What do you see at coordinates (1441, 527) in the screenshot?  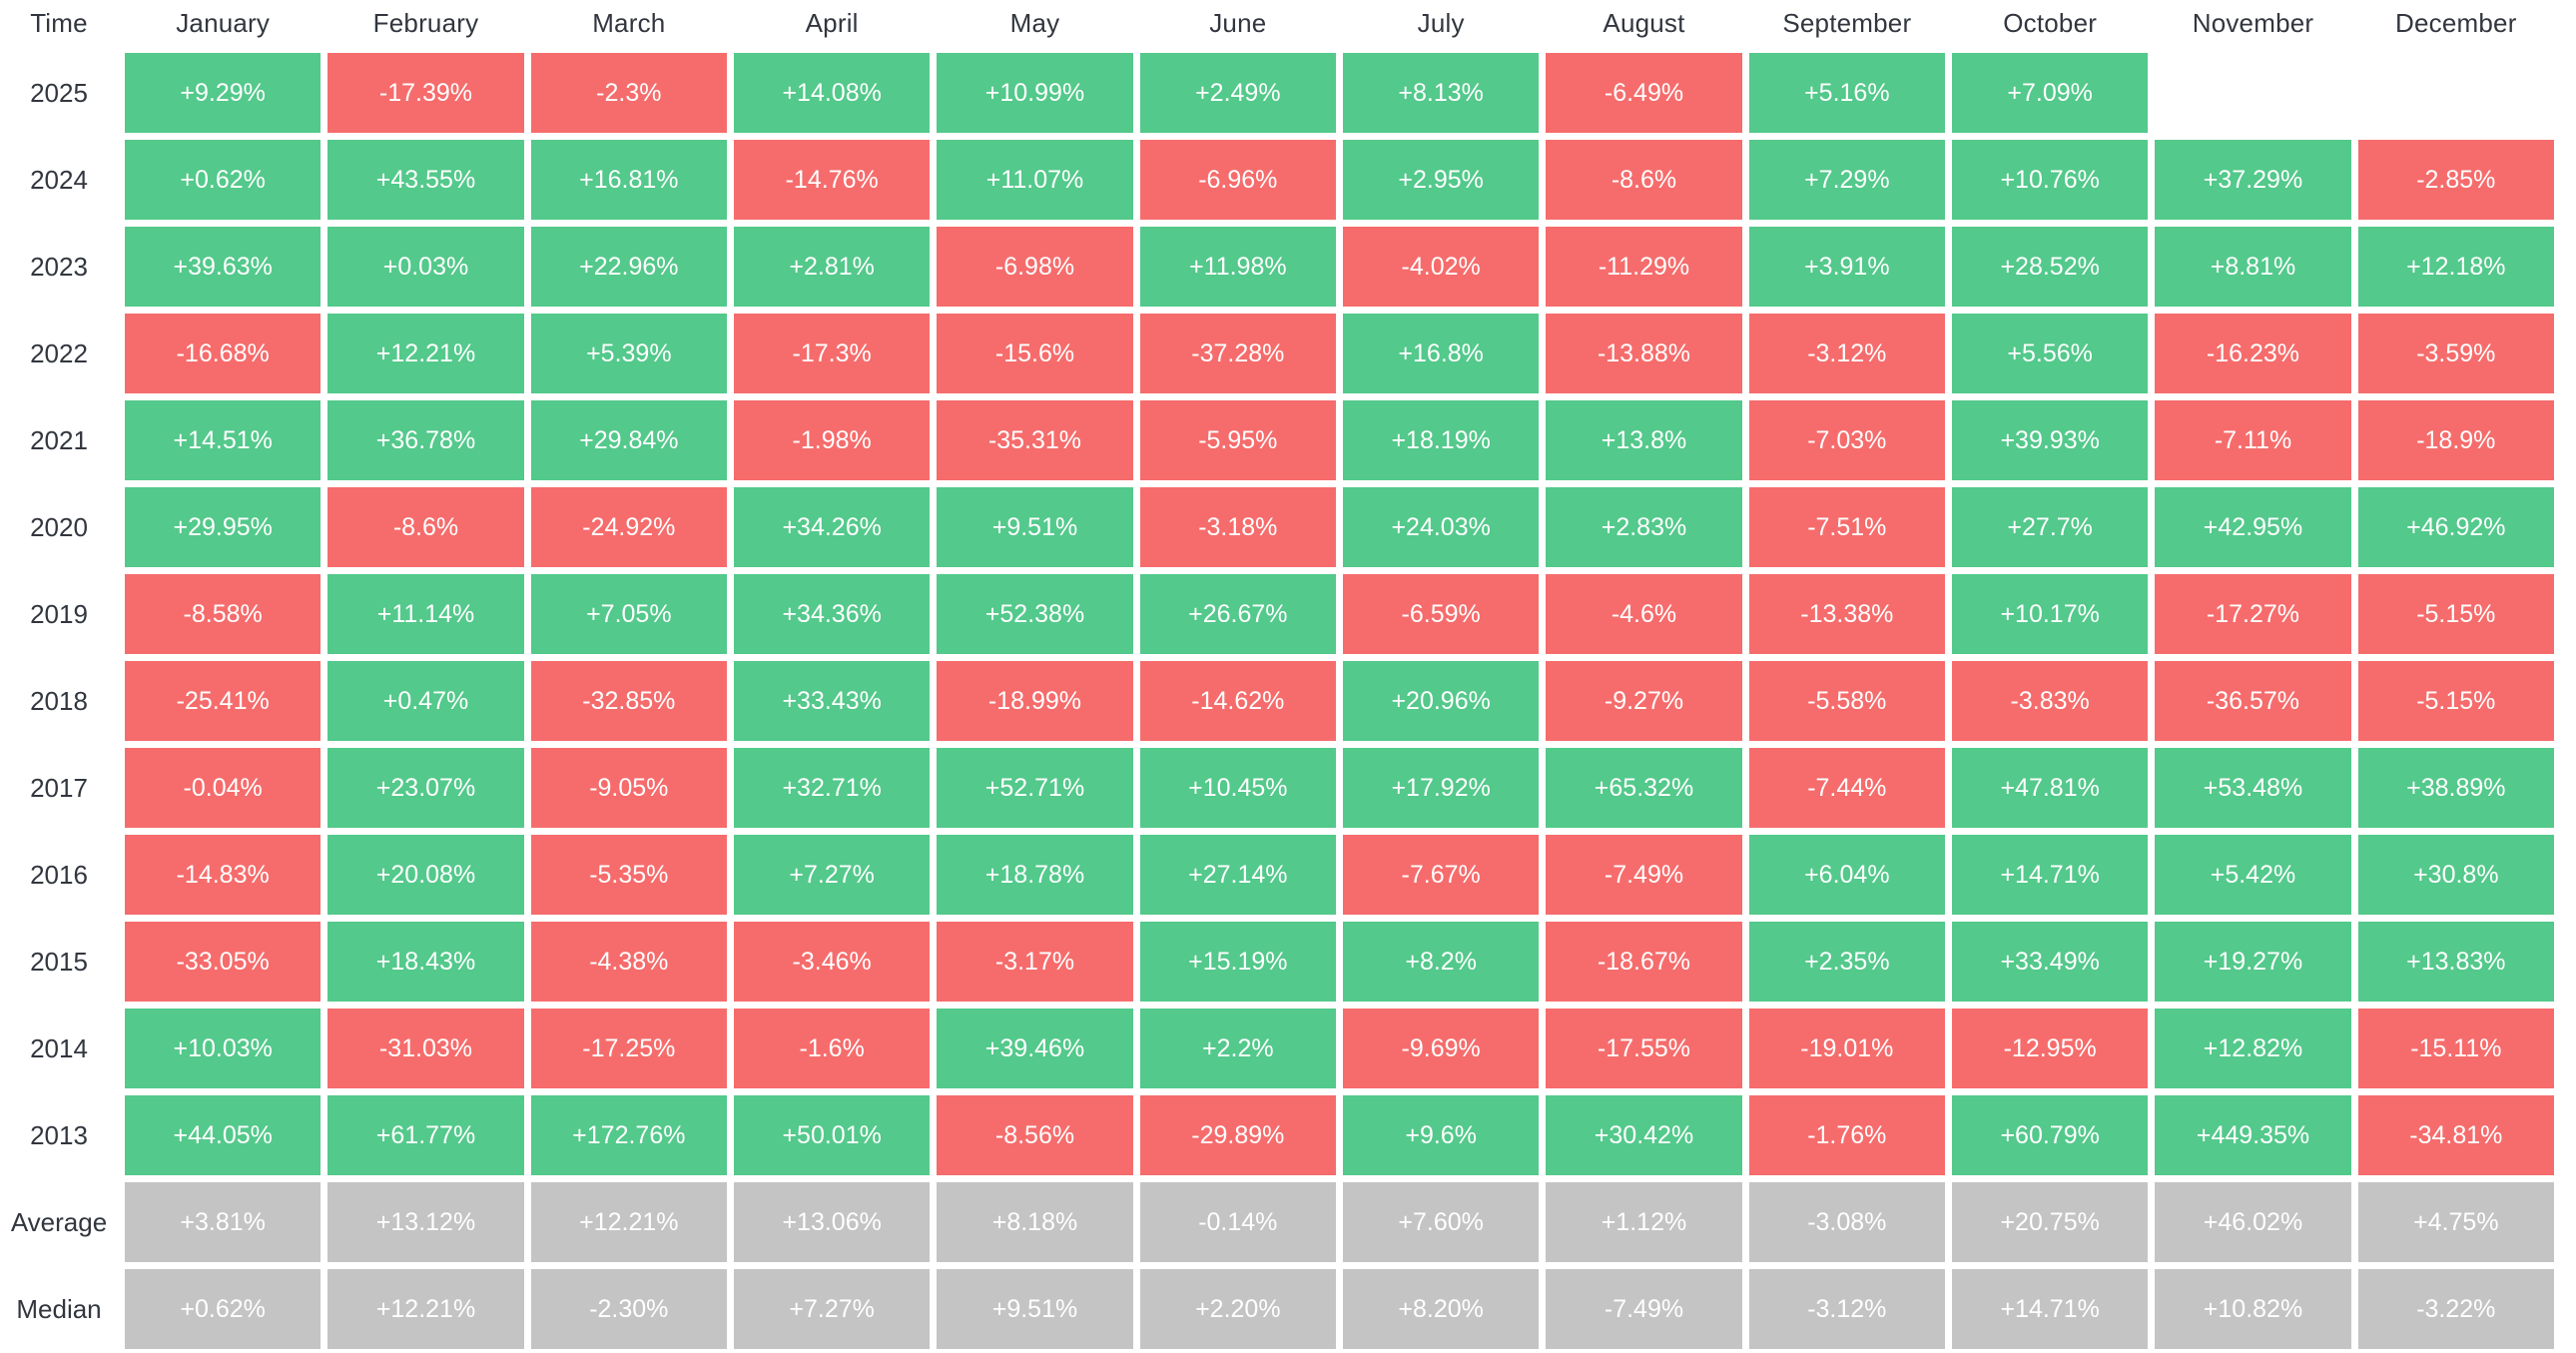 I see `return-cell: +24.03%` at bounding box center [1441, 527].